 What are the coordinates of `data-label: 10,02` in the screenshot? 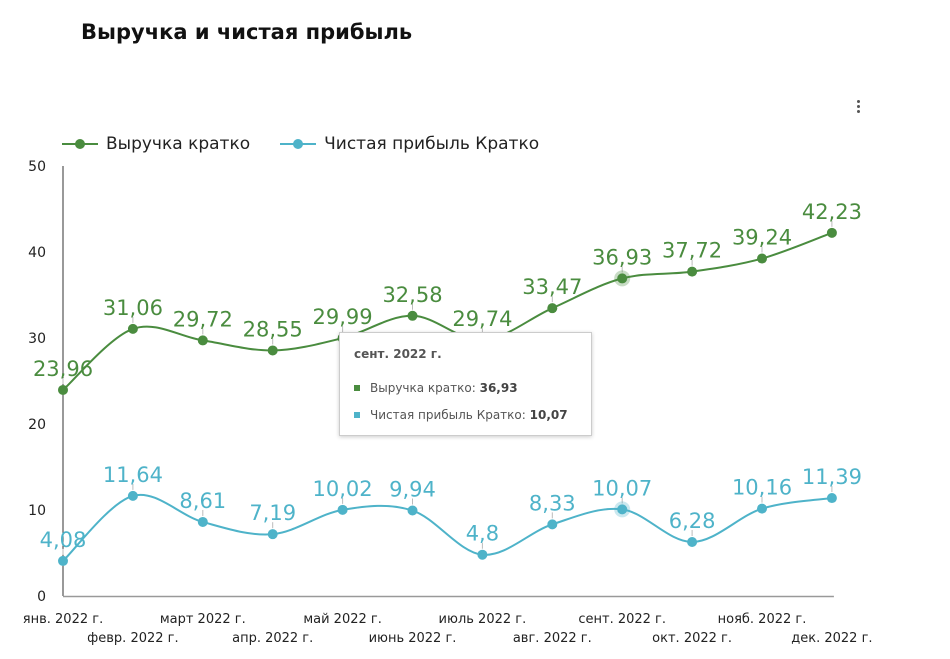 It's located at (343, 489).